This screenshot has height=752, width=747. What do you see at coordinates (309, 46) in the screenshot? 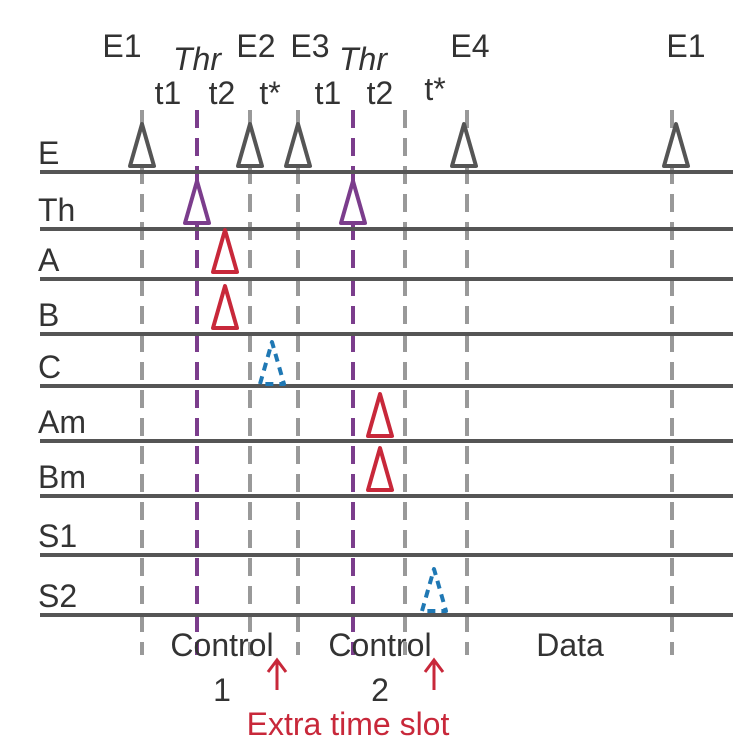
I see `event-label: E3` at bounding box center [309, 46].